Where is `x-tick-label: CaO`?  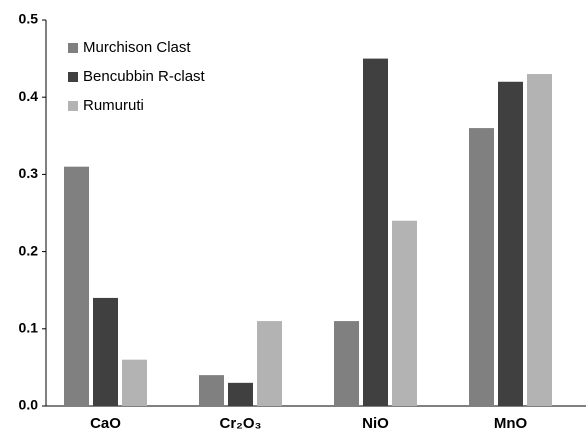
x-tick-label: CaO is located at coordinates (105, 423).